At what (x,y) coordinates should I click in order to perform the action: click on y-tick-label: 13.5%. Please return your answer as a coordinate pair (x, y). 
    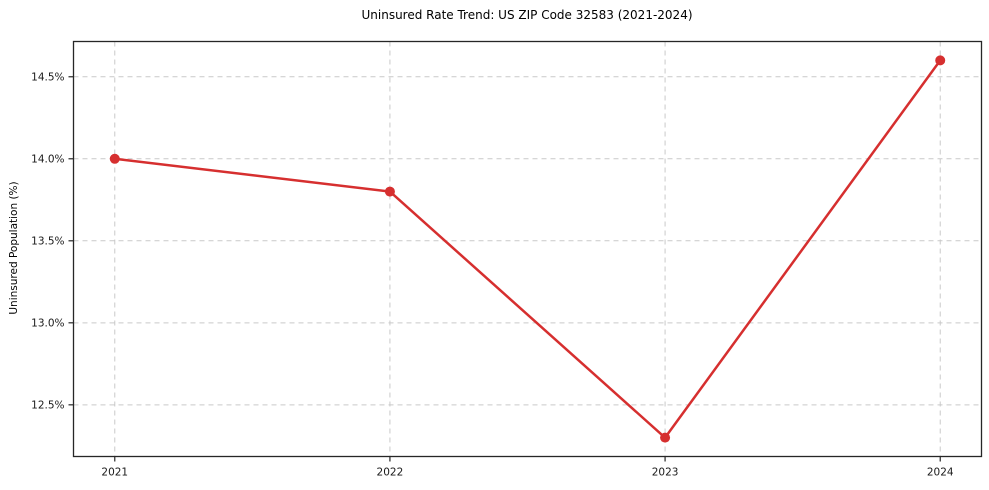
    Looking at the image, I should click on (47, 241).